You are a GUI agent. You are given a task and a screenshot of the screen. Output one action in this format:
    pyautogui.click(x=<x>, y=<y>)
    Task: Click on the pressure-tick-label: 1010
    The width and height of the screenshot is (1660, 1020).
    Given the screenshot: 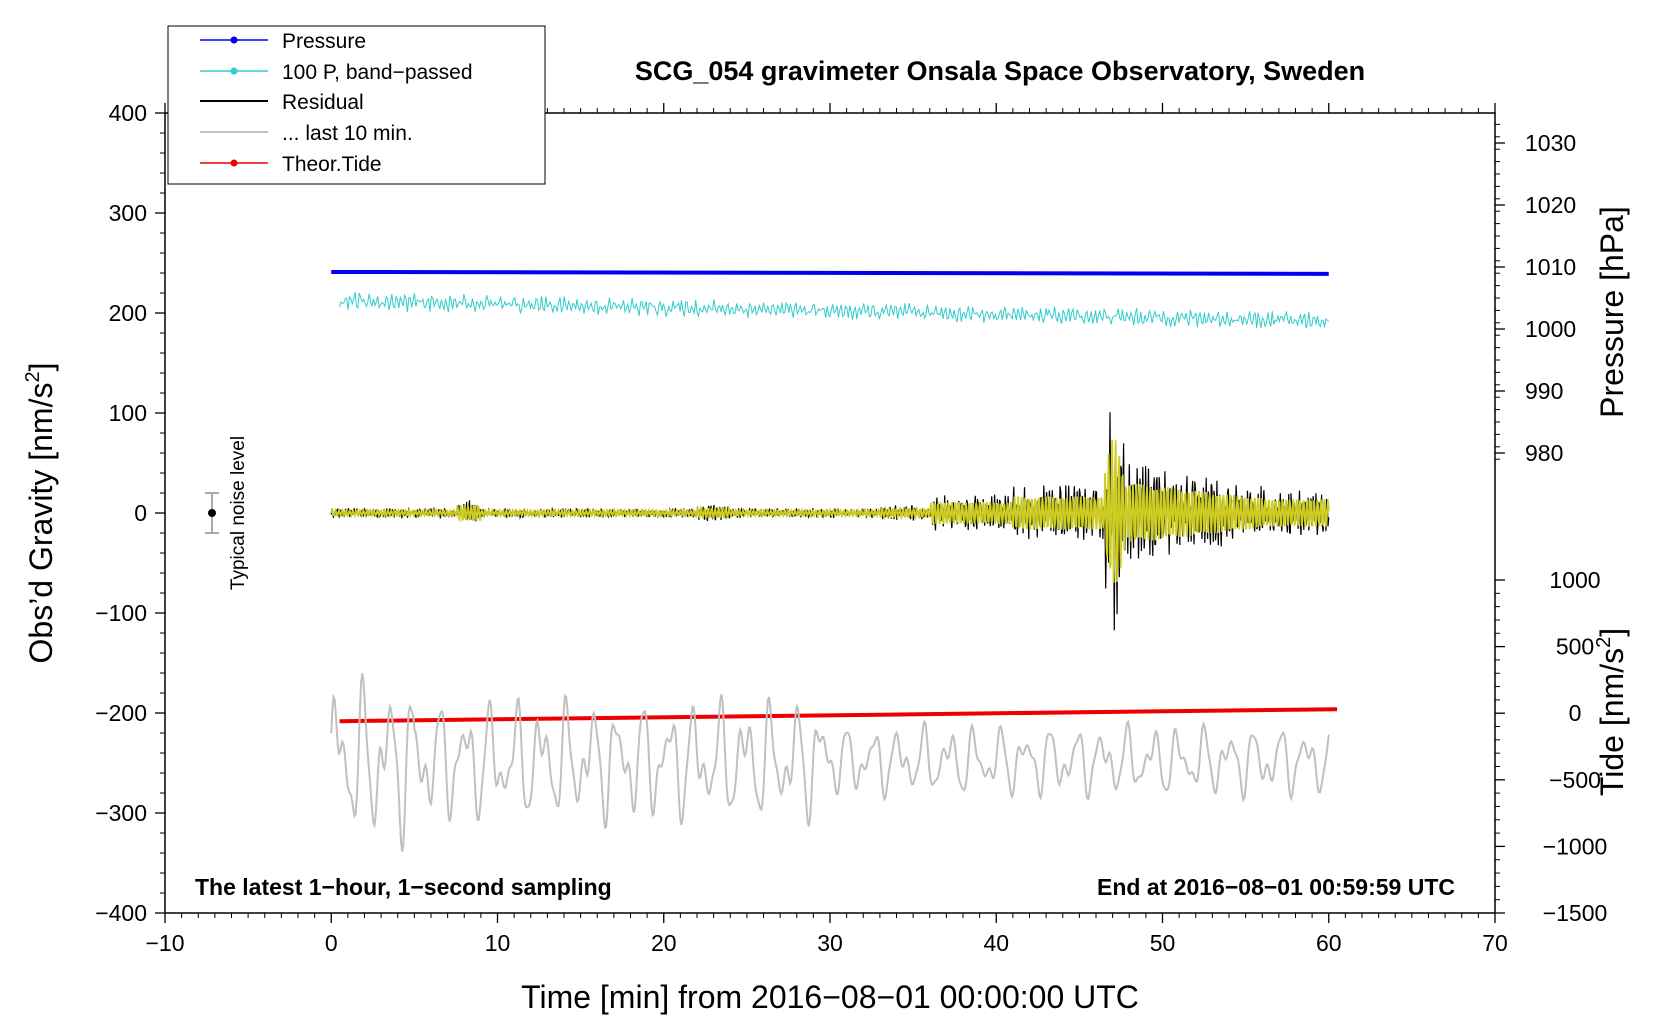 What is the action you would take?
    pyautogui.click(x=1550, y=267)
    